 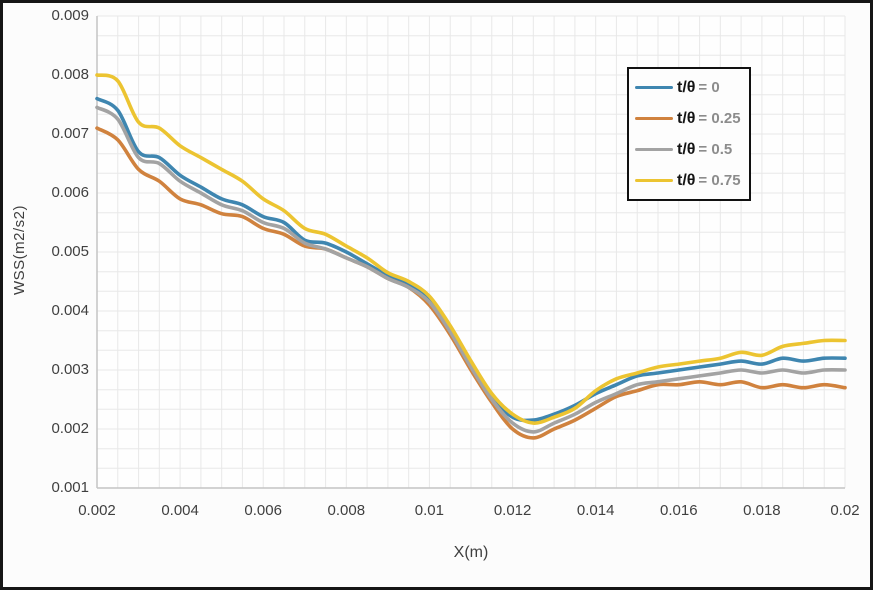 I want to click on x-tick-label: 0.014, so click(x=595, y=510).